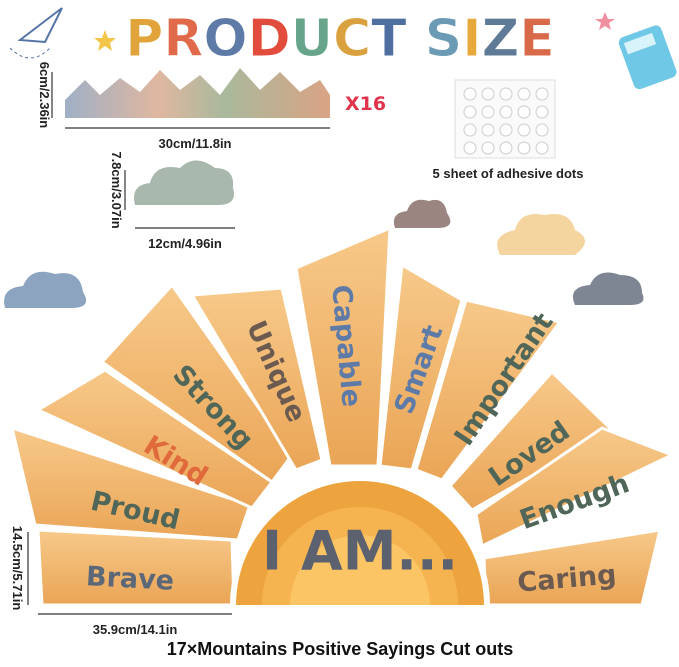 This screenshot has width=679, height=667. Describe the element at coordinates (135, 629) in the screenshot. I see `dim-label: 35.9cm/14.1in` at that location.